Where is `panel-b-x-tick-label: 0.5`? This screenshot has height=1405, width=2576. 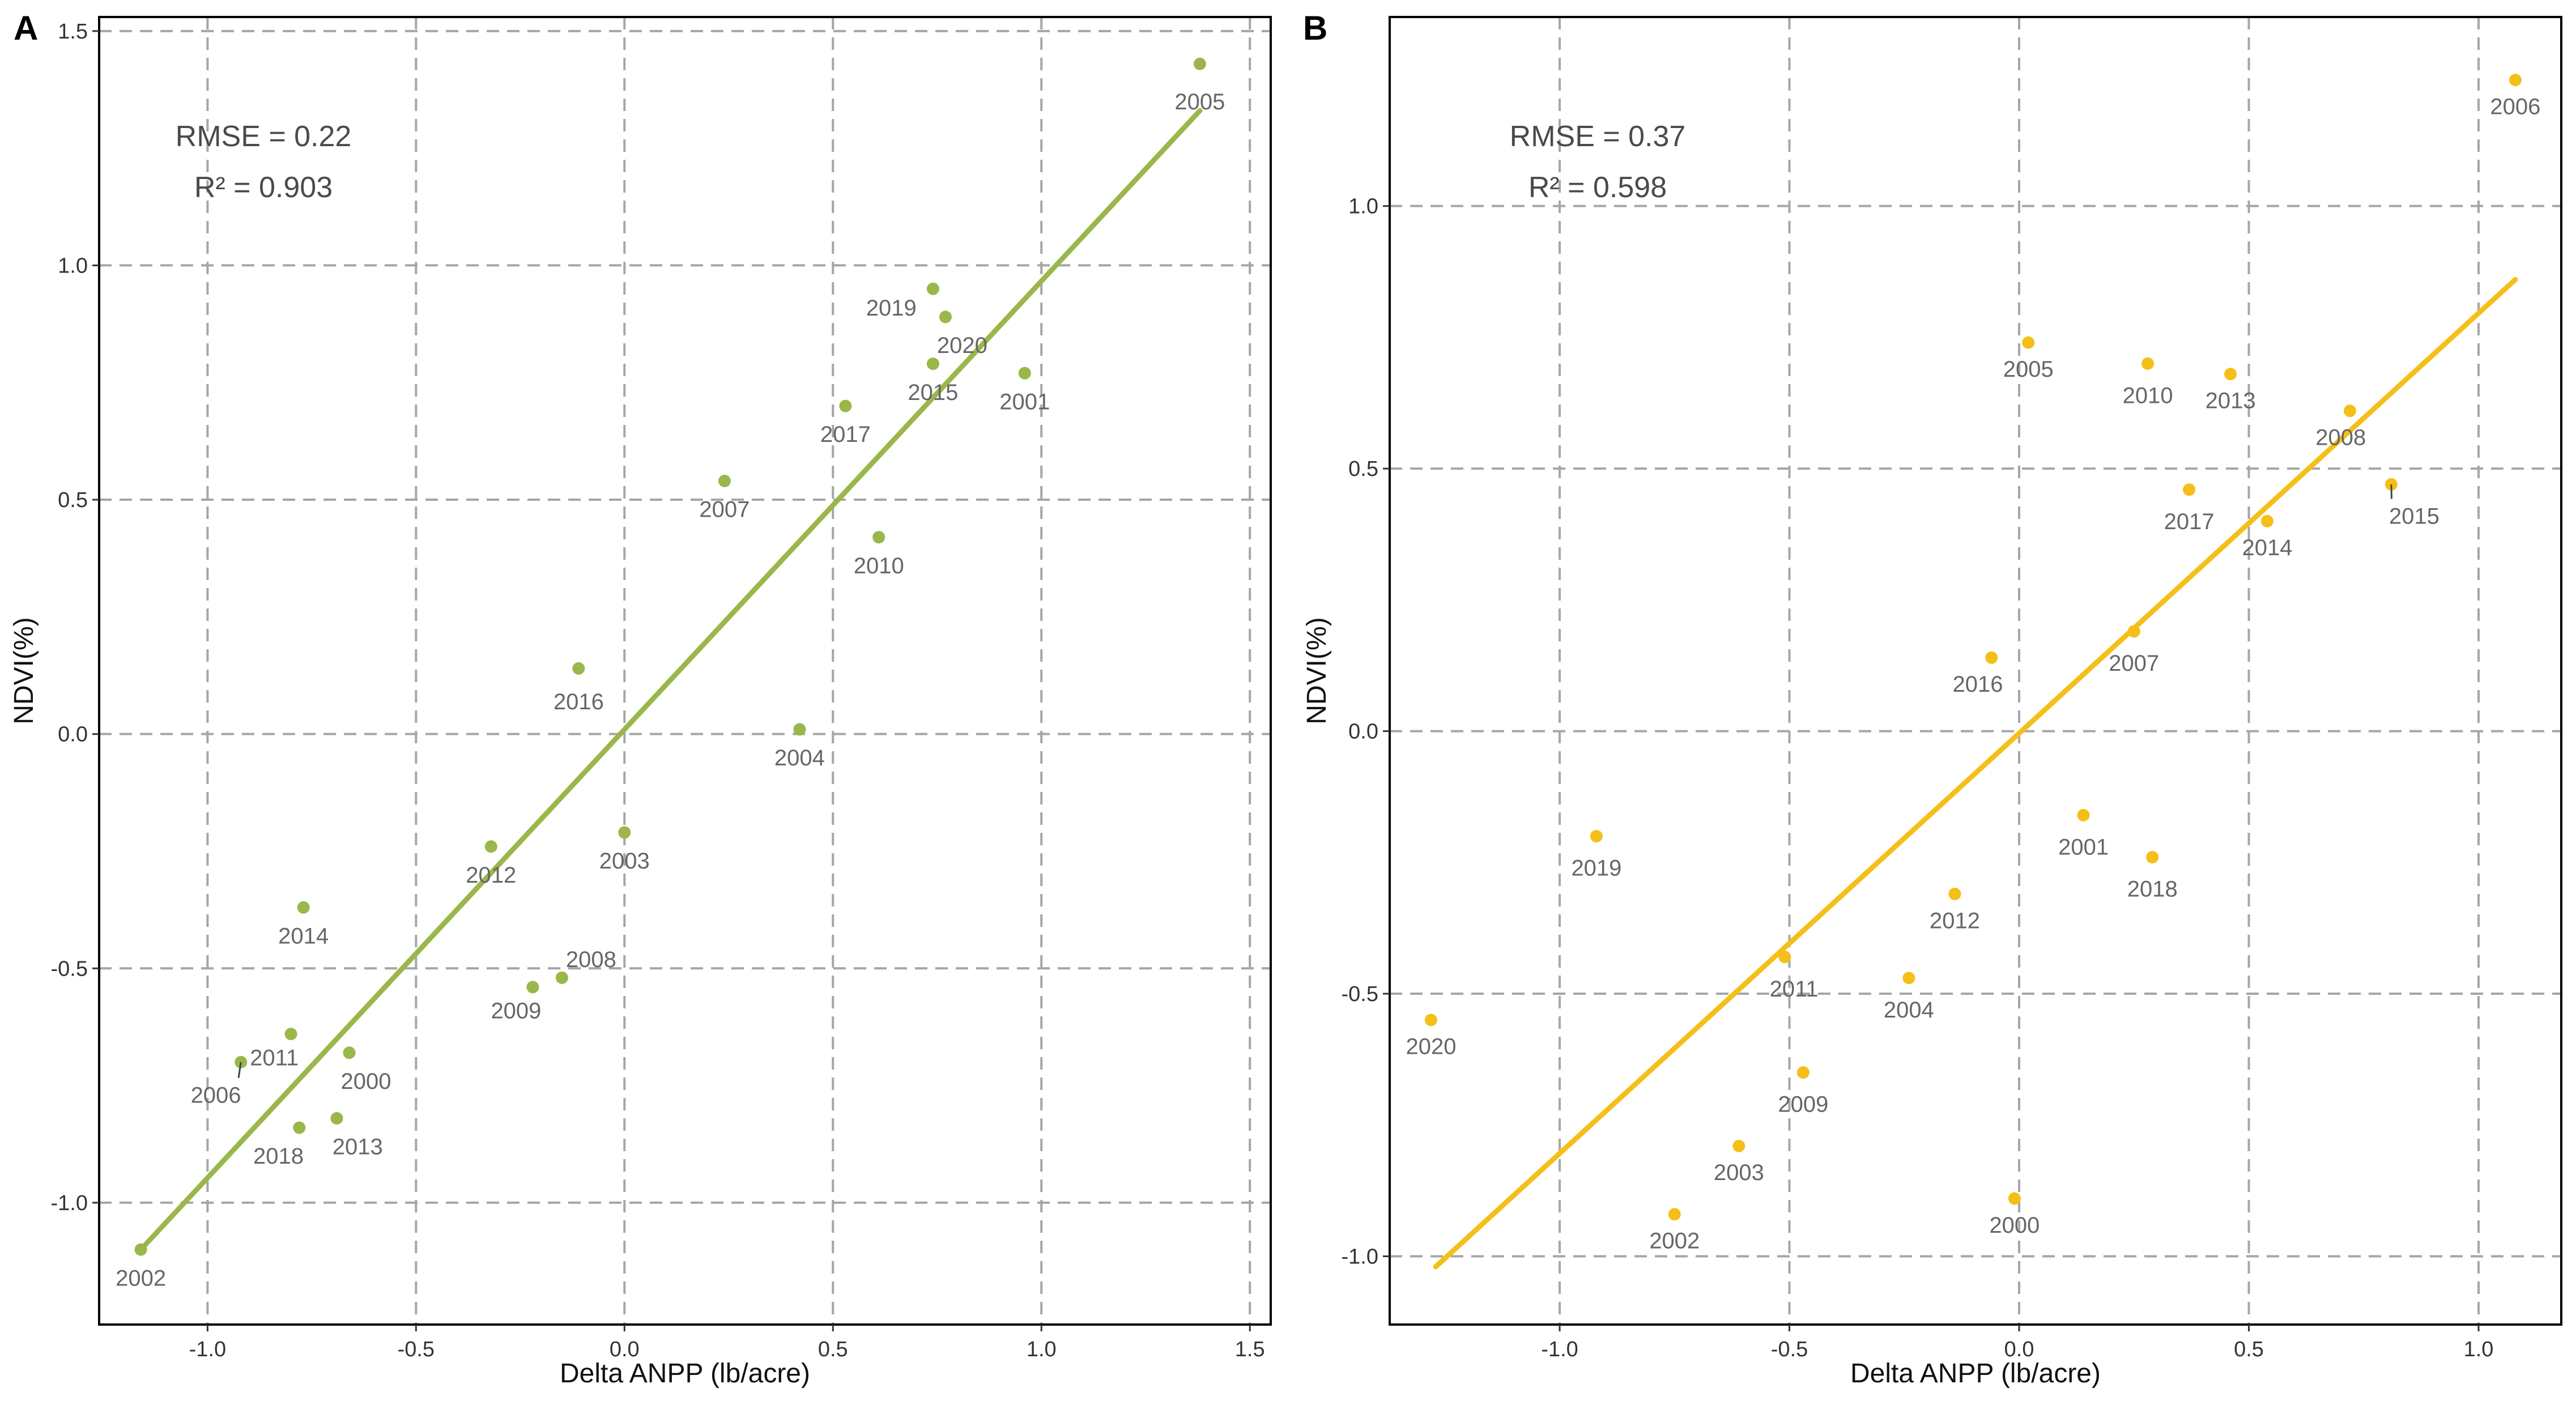
panel-b-x-tick-label: 0.5 is located at coordinates (2249, 1349).